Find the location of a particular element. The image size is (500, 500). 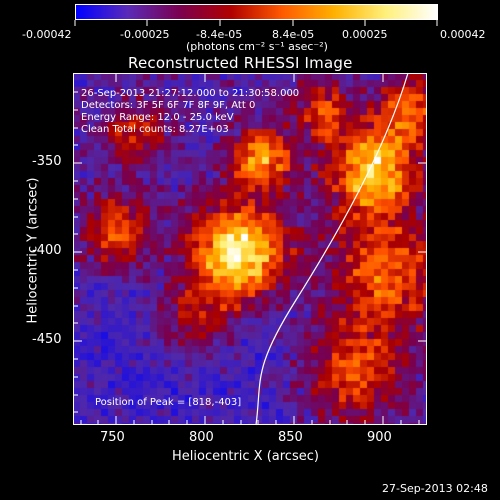

colorbar-units: (photons cm⁻² s⁻¹ asec⁻²) is located at coordinates (257, 46).